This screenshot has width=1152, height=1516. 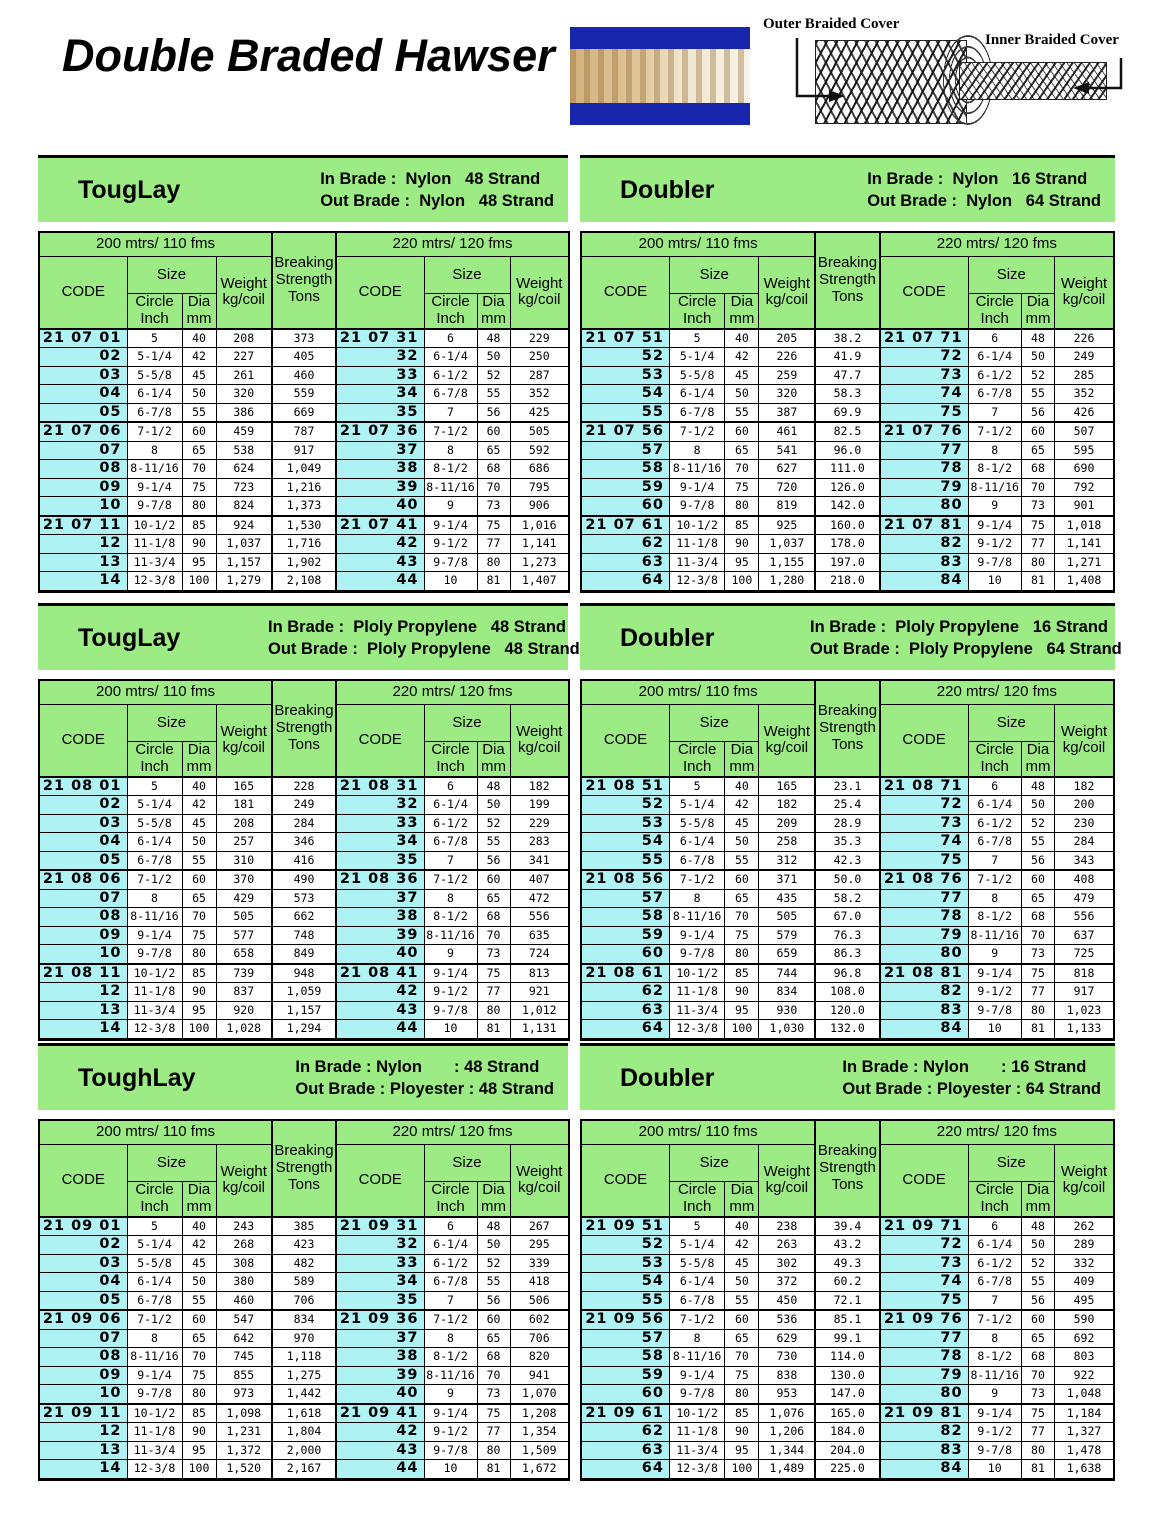 I want to click on table-row: 21 08 01 5 40 165 228 21 08 31 6 48 182, so click(x=304, y=786).